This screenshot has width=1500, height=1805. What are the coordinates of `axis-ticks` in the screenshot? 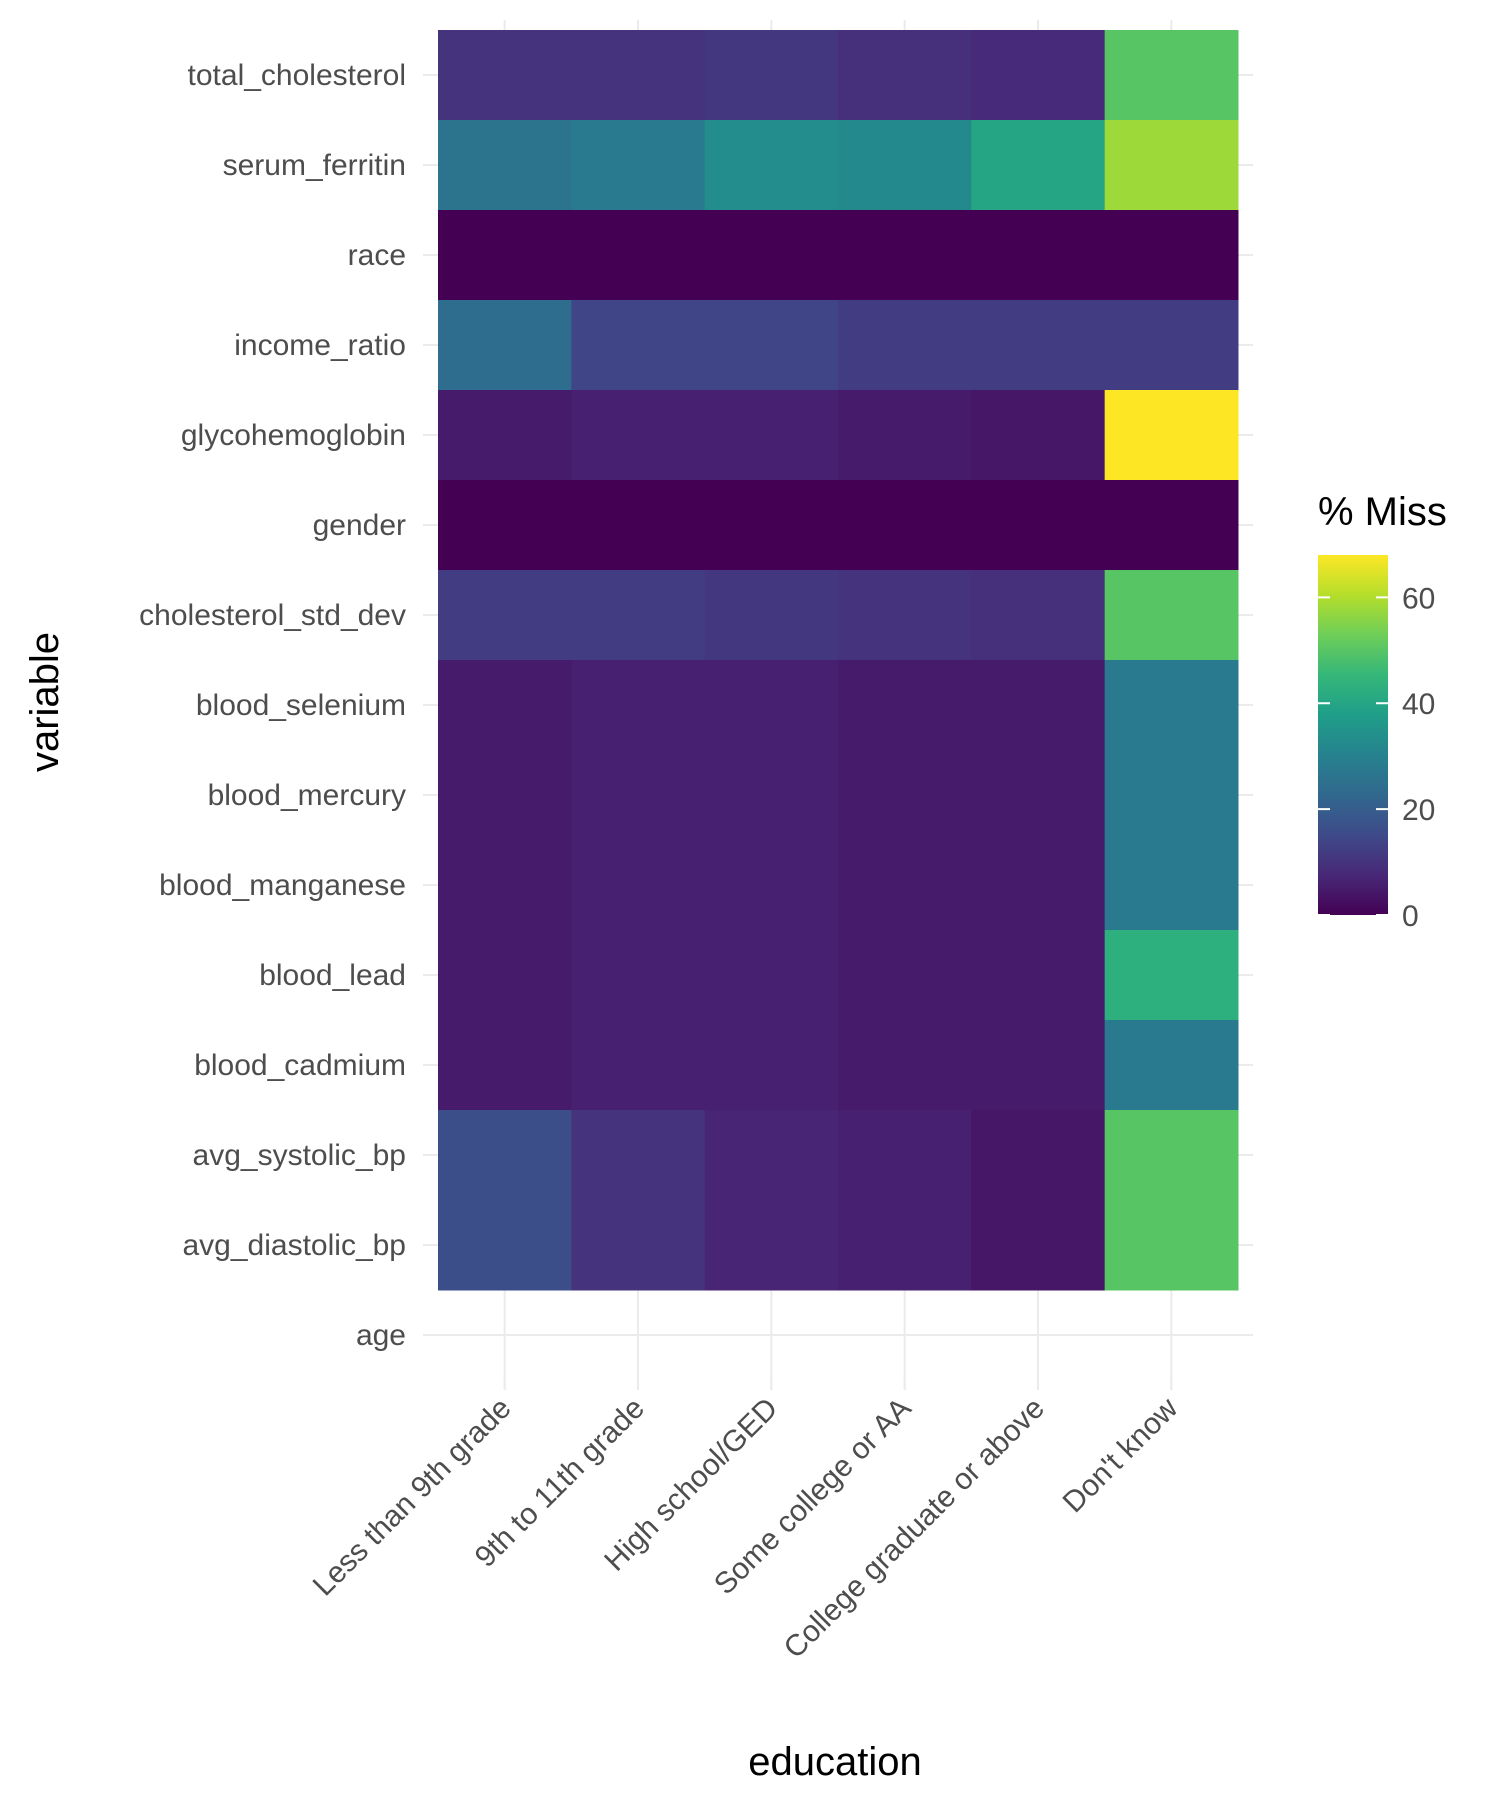 It's located at (838, 1385).